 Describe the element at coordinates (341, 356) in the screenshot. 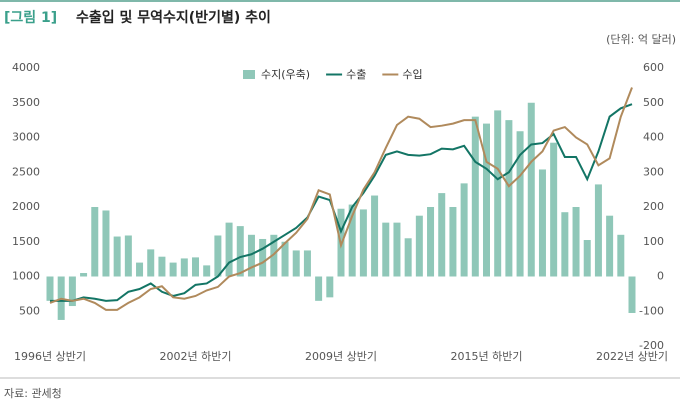

I see `x-tick-label: 2009년 상반기` at that location.